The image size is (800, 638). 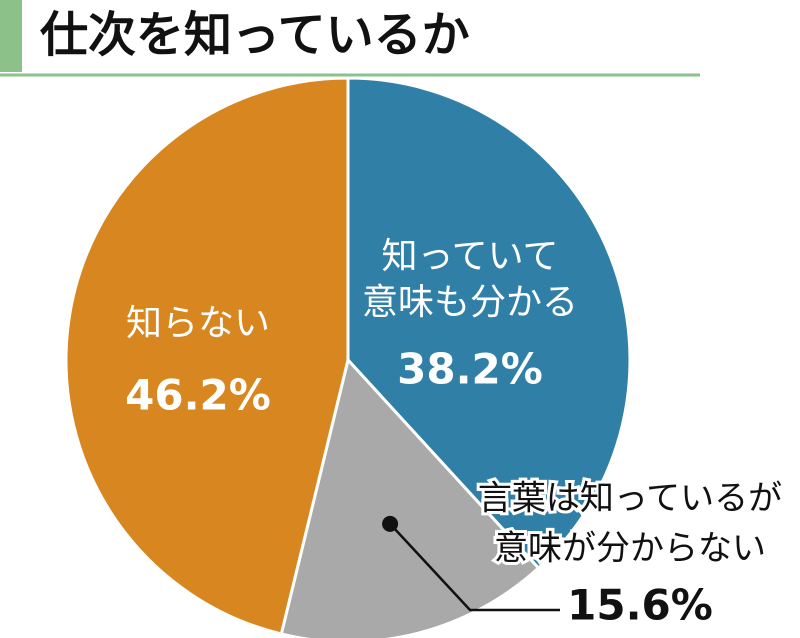 What do you see at coordinates (410, 497) in the screenshot?
I see `pie-slice` at bounding box center [410, 497].